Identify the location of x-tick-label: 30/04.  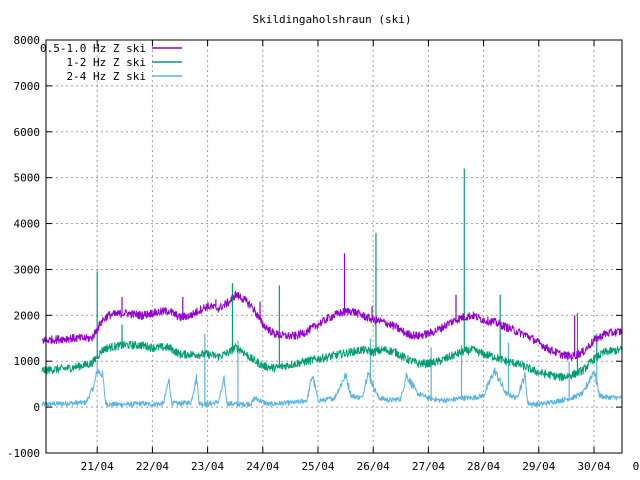
(593, 466).